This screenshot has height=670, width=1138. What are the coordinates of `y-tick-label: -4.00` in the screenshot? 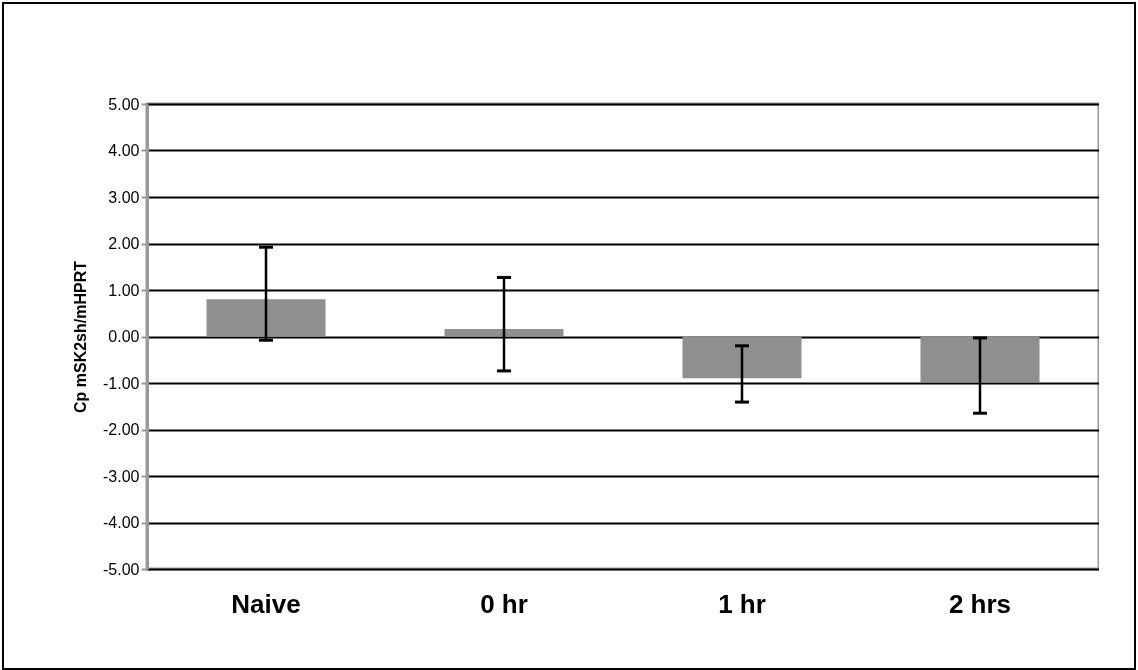 It's located at (121, 522).